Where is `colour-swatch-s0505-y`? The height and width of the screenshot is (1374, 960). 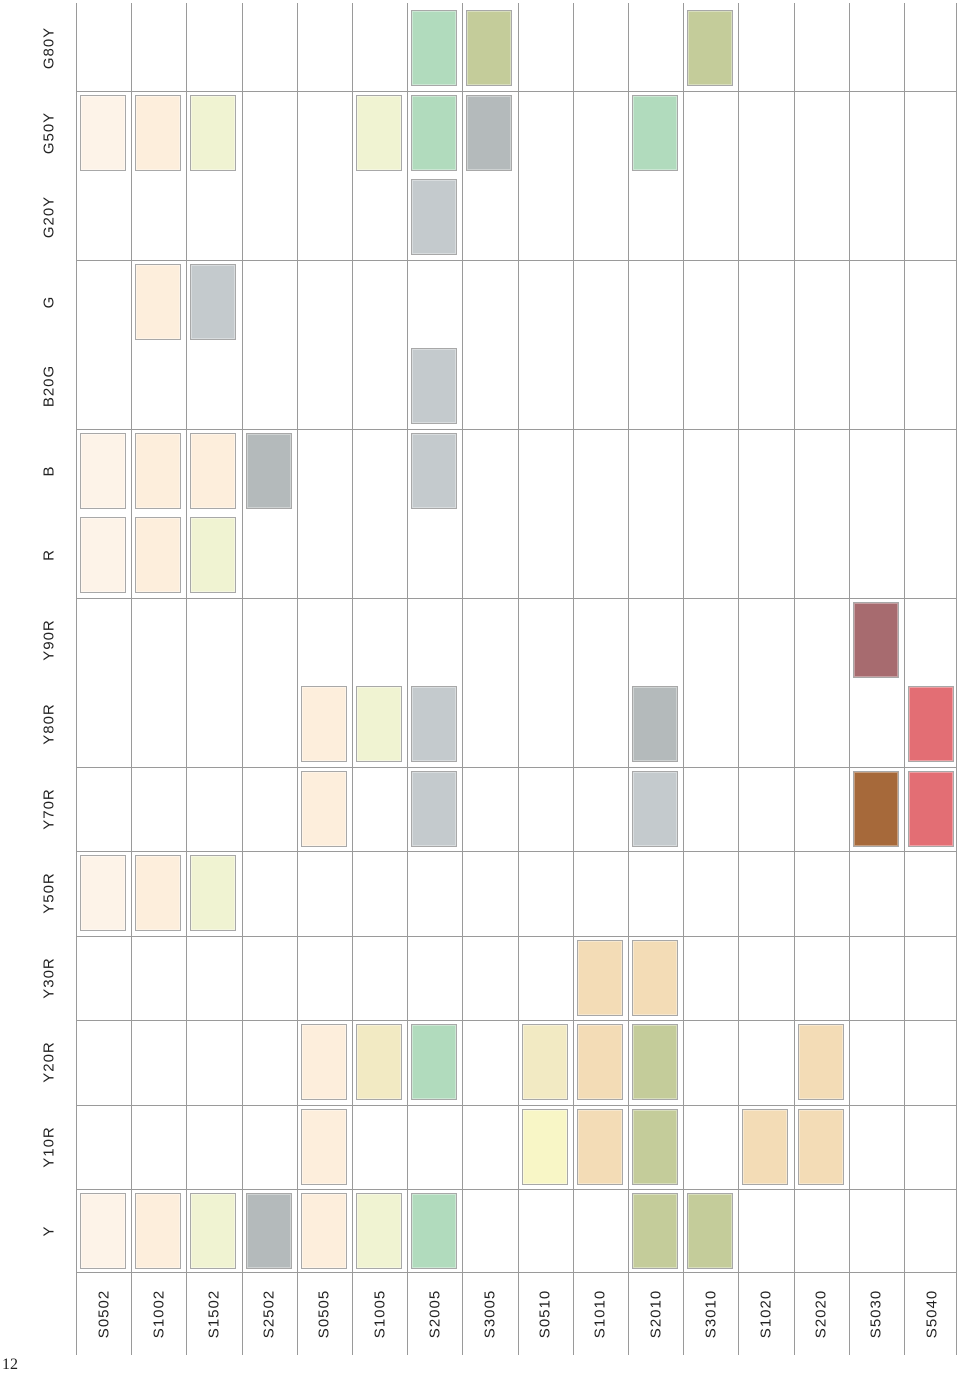
colour-swatch-s0505-y is located at coordinates (323, 1231).